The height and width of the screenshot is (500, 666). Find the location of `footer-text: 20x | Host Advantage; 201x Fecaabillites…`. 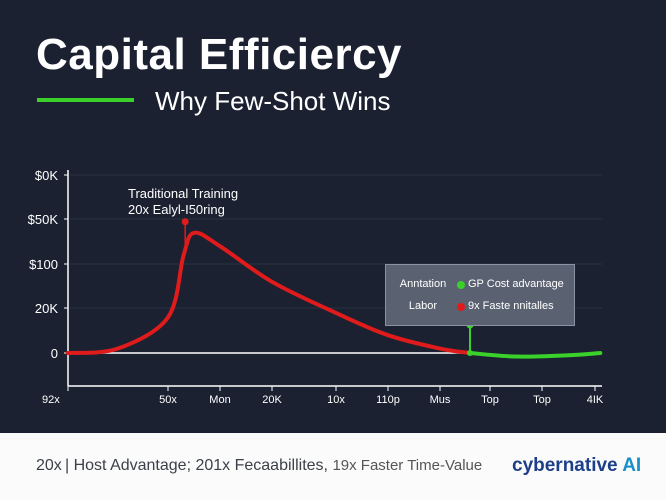

footer-text: 20x | Host Advantage; 201x Fecaabillites… is located at coordinates (259, 466).